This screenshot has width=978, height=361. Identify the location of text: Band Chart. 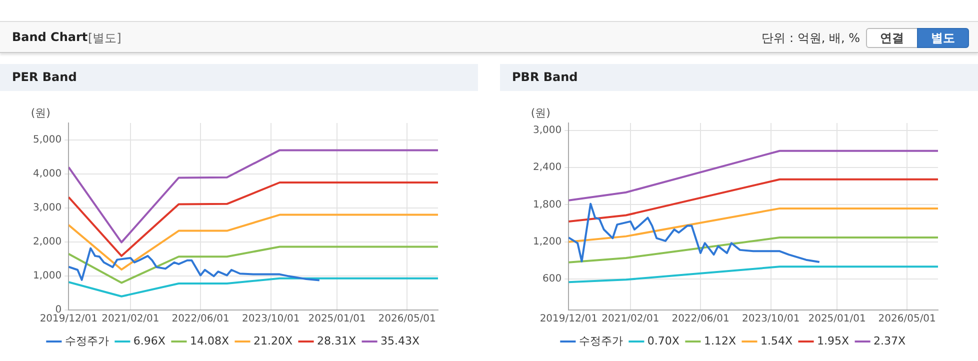
(50, 37).